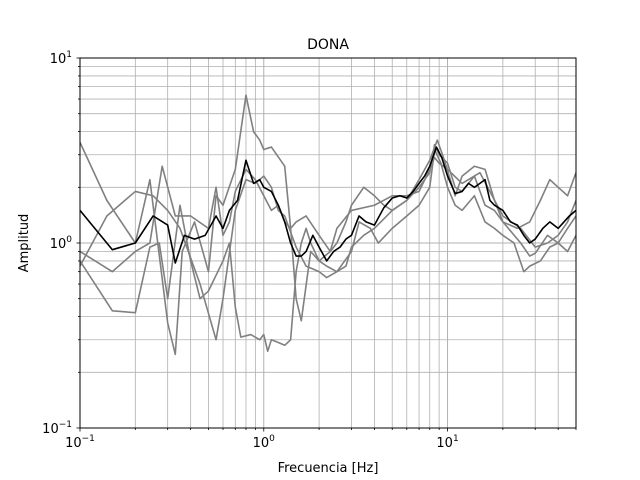 This screenshot has width=640, height=480. Describe the element at coordinates (69, 55) in the screenshot. I see `y-tick-exponent: 1` at that location.